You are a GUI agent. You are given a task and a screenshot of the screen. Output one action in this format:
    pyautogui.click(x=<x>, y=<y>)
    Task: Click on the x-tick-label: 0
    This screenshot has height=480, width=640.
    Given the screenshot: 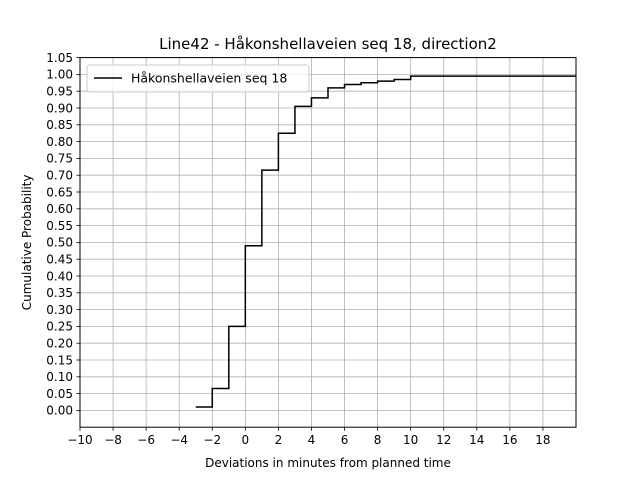 What is the action you would take?
    pyautogui.click(x=246, y=440)
    